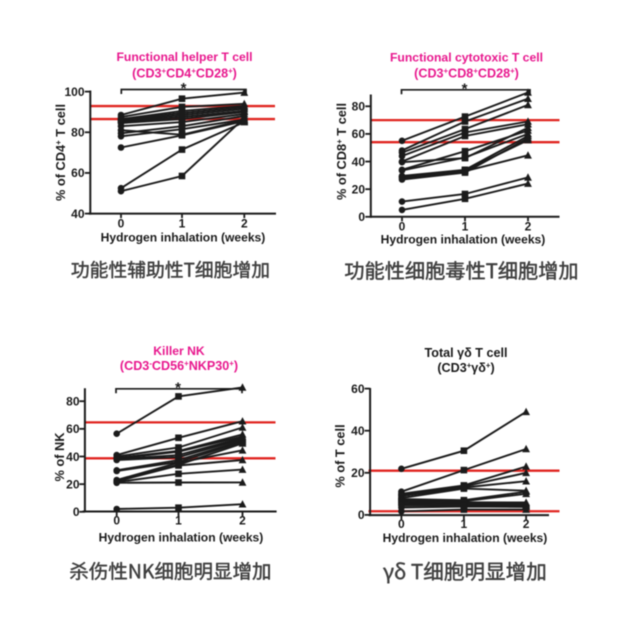 This screenshot has width=640, height=622. Describe the element at coordinates (466, 73) in the screenshot. I see `svg-text: (CD3+CD8+CD28+)` at that location.